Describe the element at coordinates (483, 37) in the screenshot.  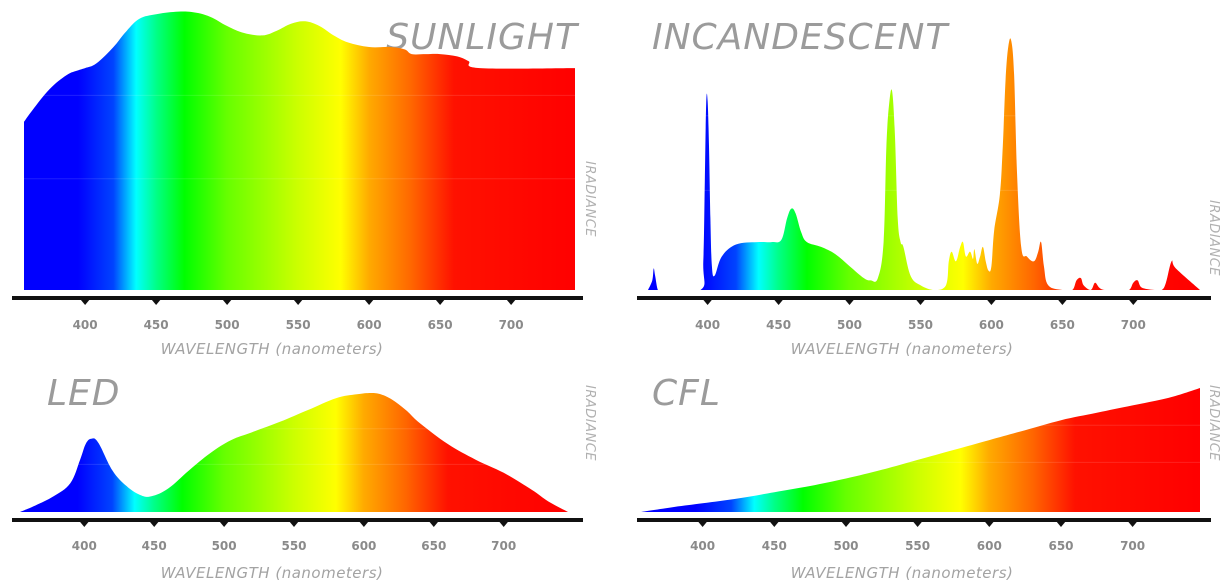
I see `chart-title: SUNLIGHT` at that location.